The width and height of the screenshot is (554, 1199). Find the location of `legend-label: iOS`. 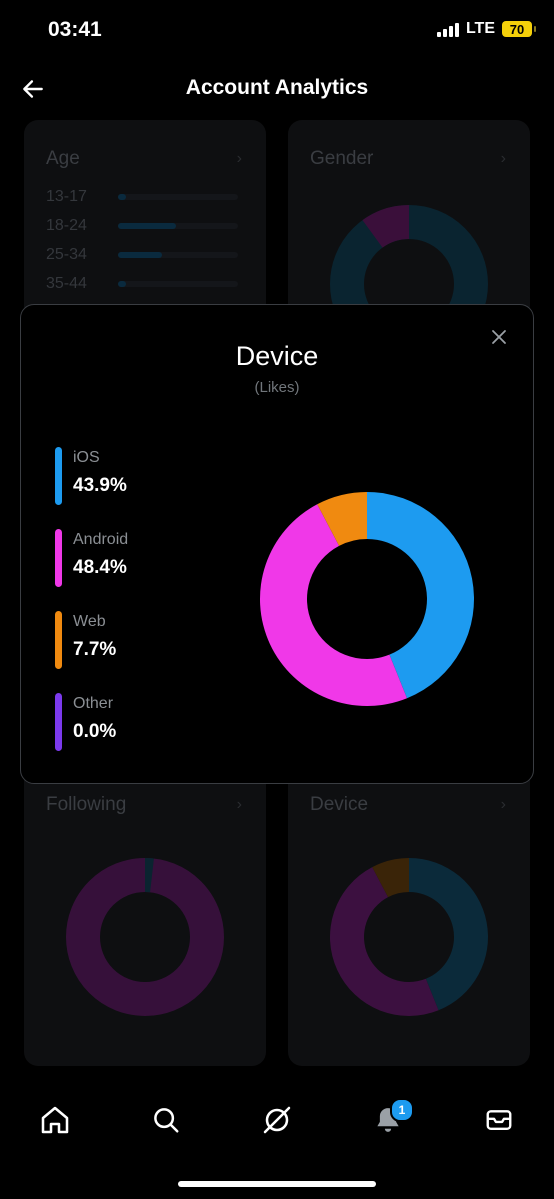

legend-label: iOS is located at coordinates (86, 457).